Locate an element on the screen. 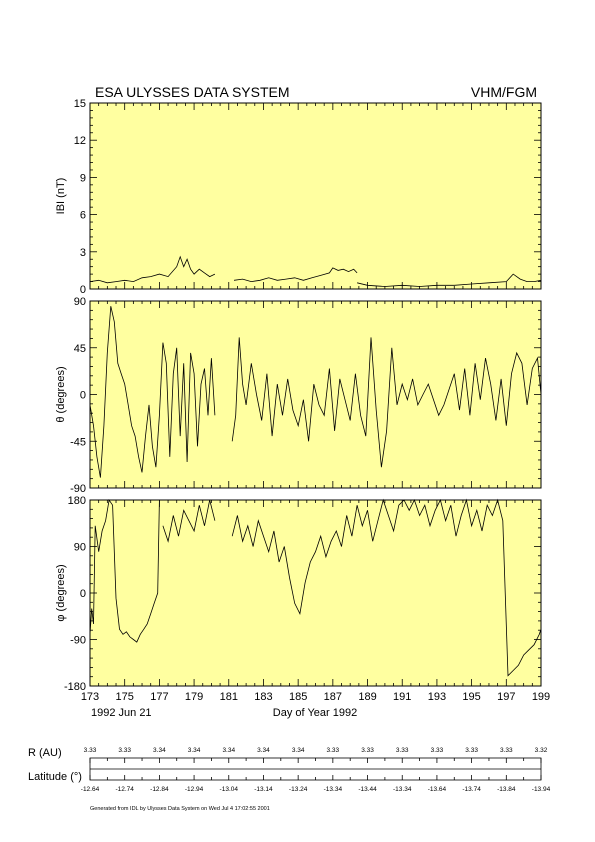  latitude-value: -13.24 is located at coordinates (298, 789).